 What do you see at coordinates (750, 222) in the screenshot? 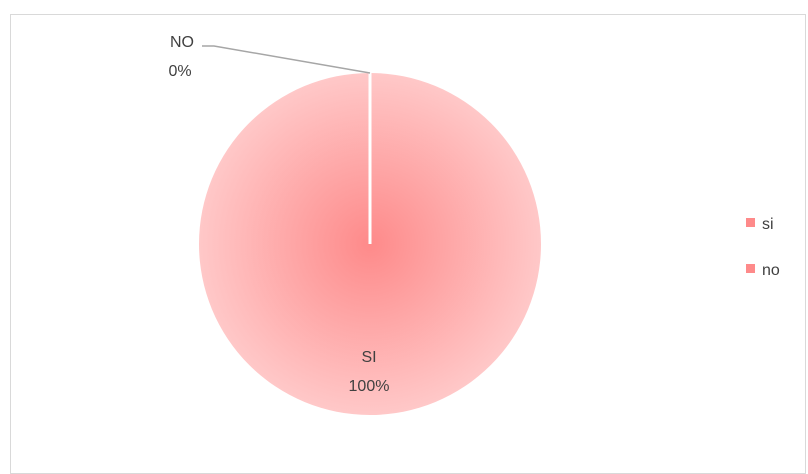
I see `legend-swatch-si` at bounding box center [750, 222].